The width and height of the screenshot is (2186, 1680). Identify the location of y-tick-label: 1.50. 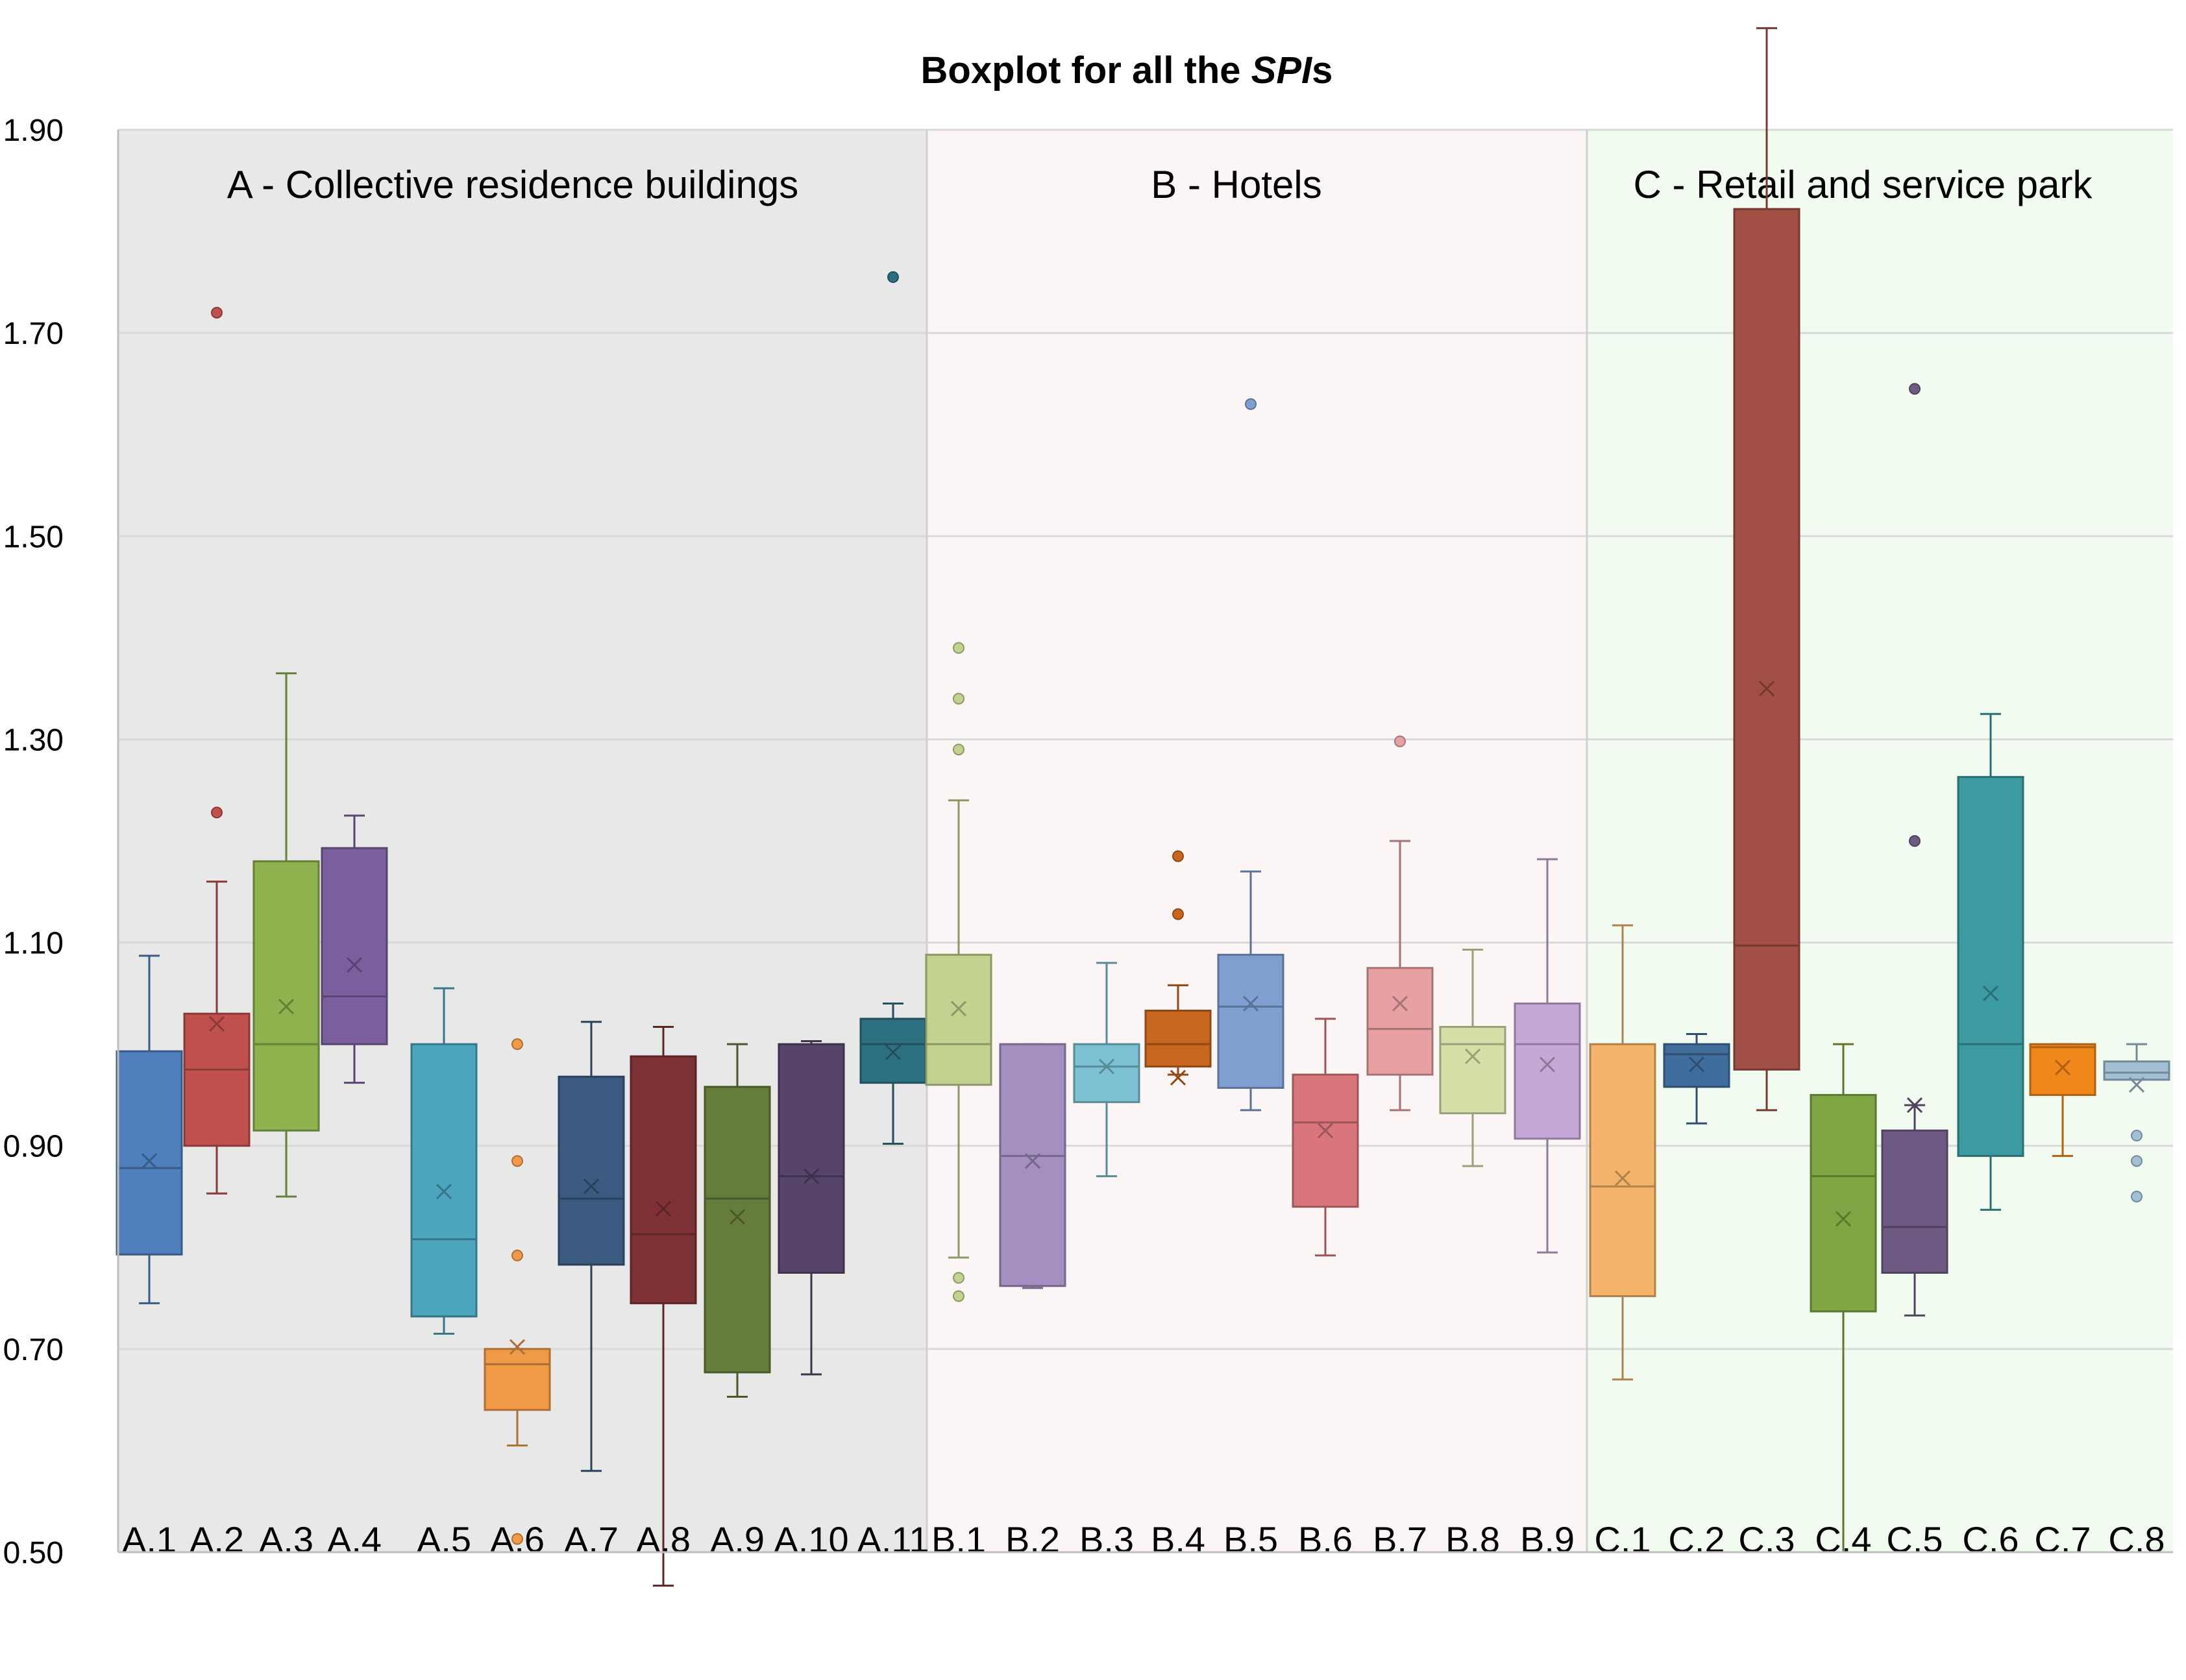
(33, 537).